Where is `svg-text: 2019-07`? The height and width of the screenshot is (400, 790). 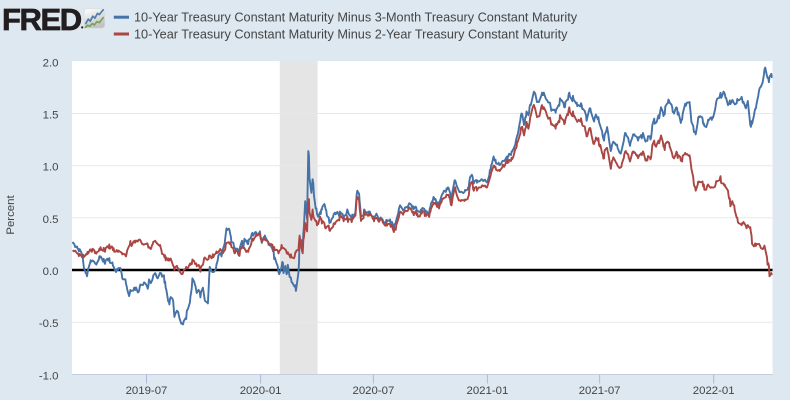
svg-text: 2019-07 is located at coordinates (147, 391).